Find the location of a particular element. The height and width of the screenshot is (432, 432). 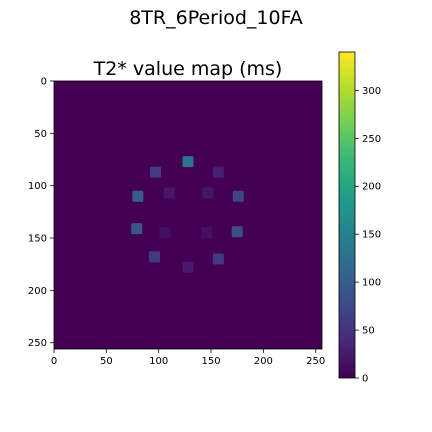

chart-title: T2* value map (ms) is located at coordinates (188, 69).